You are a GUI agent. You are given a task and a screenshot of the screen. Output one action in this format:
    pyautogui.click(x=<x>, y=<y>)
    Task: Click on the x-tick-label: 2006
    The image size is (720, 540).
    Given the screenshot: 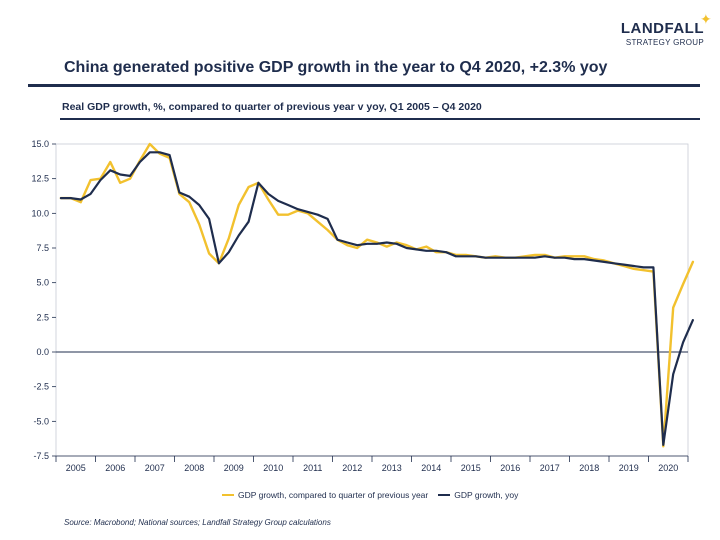 What is the action you would take?
    pyautogui.click(x=115, y=468)
    